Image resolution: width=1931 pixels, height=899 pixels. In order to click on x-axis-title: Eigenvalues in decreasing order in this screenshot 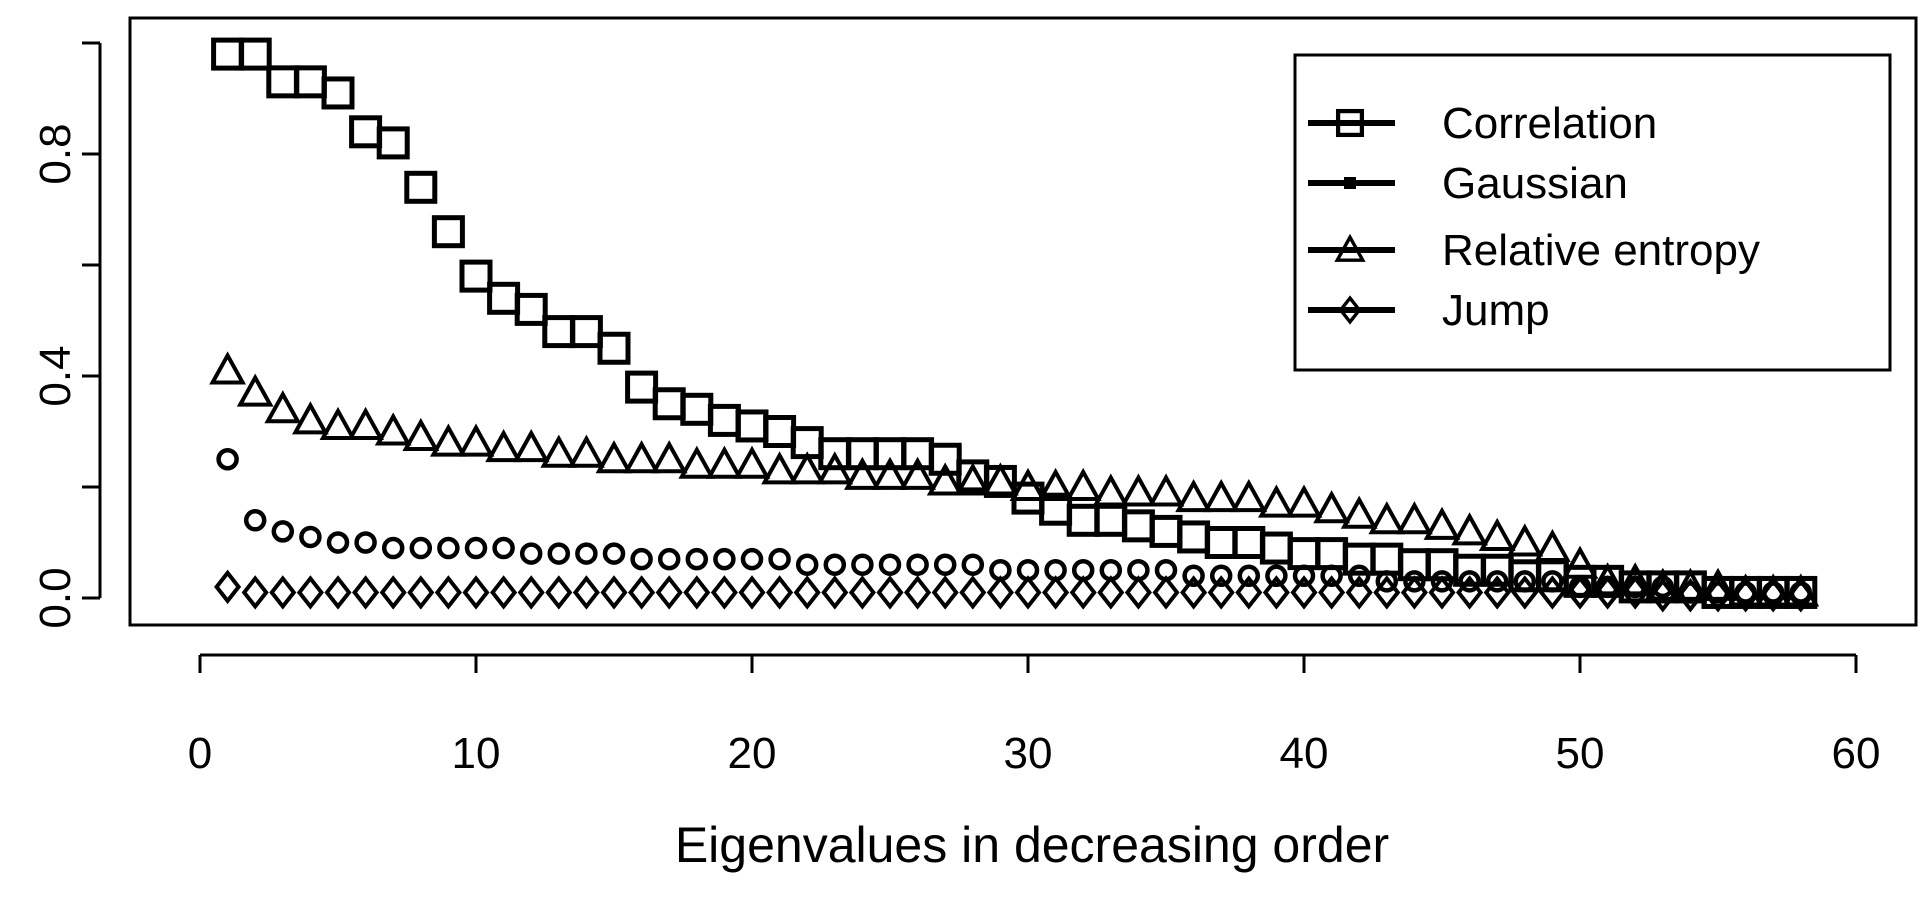, I will do `click(1032, 845)`.